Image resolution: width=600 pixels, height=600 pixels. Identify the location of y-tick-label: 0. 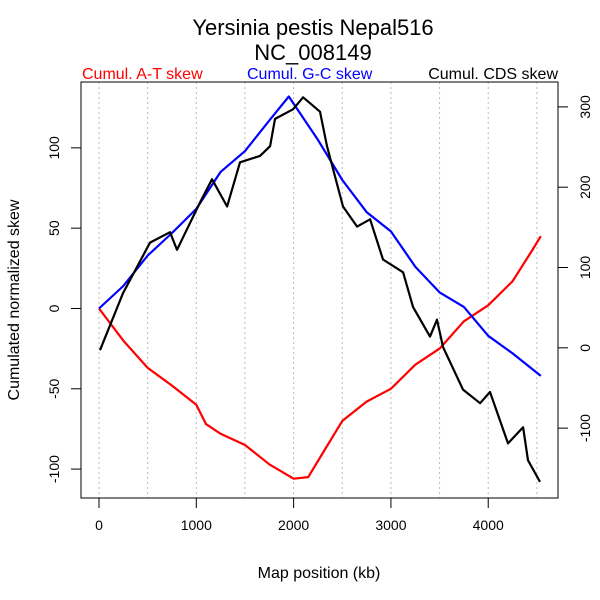
(54, 308).